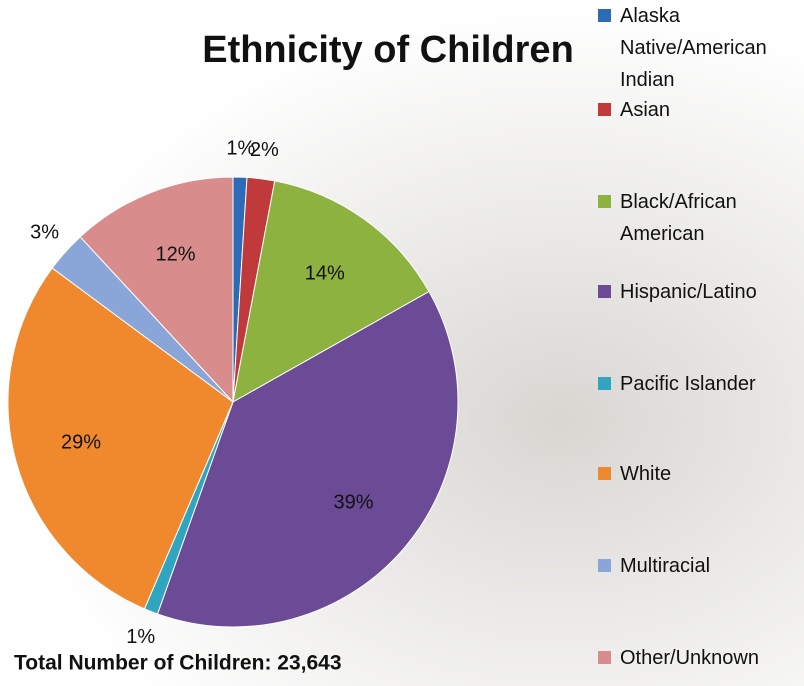  I want to click on legend-label: Other/Unknown, so click(689, 658).